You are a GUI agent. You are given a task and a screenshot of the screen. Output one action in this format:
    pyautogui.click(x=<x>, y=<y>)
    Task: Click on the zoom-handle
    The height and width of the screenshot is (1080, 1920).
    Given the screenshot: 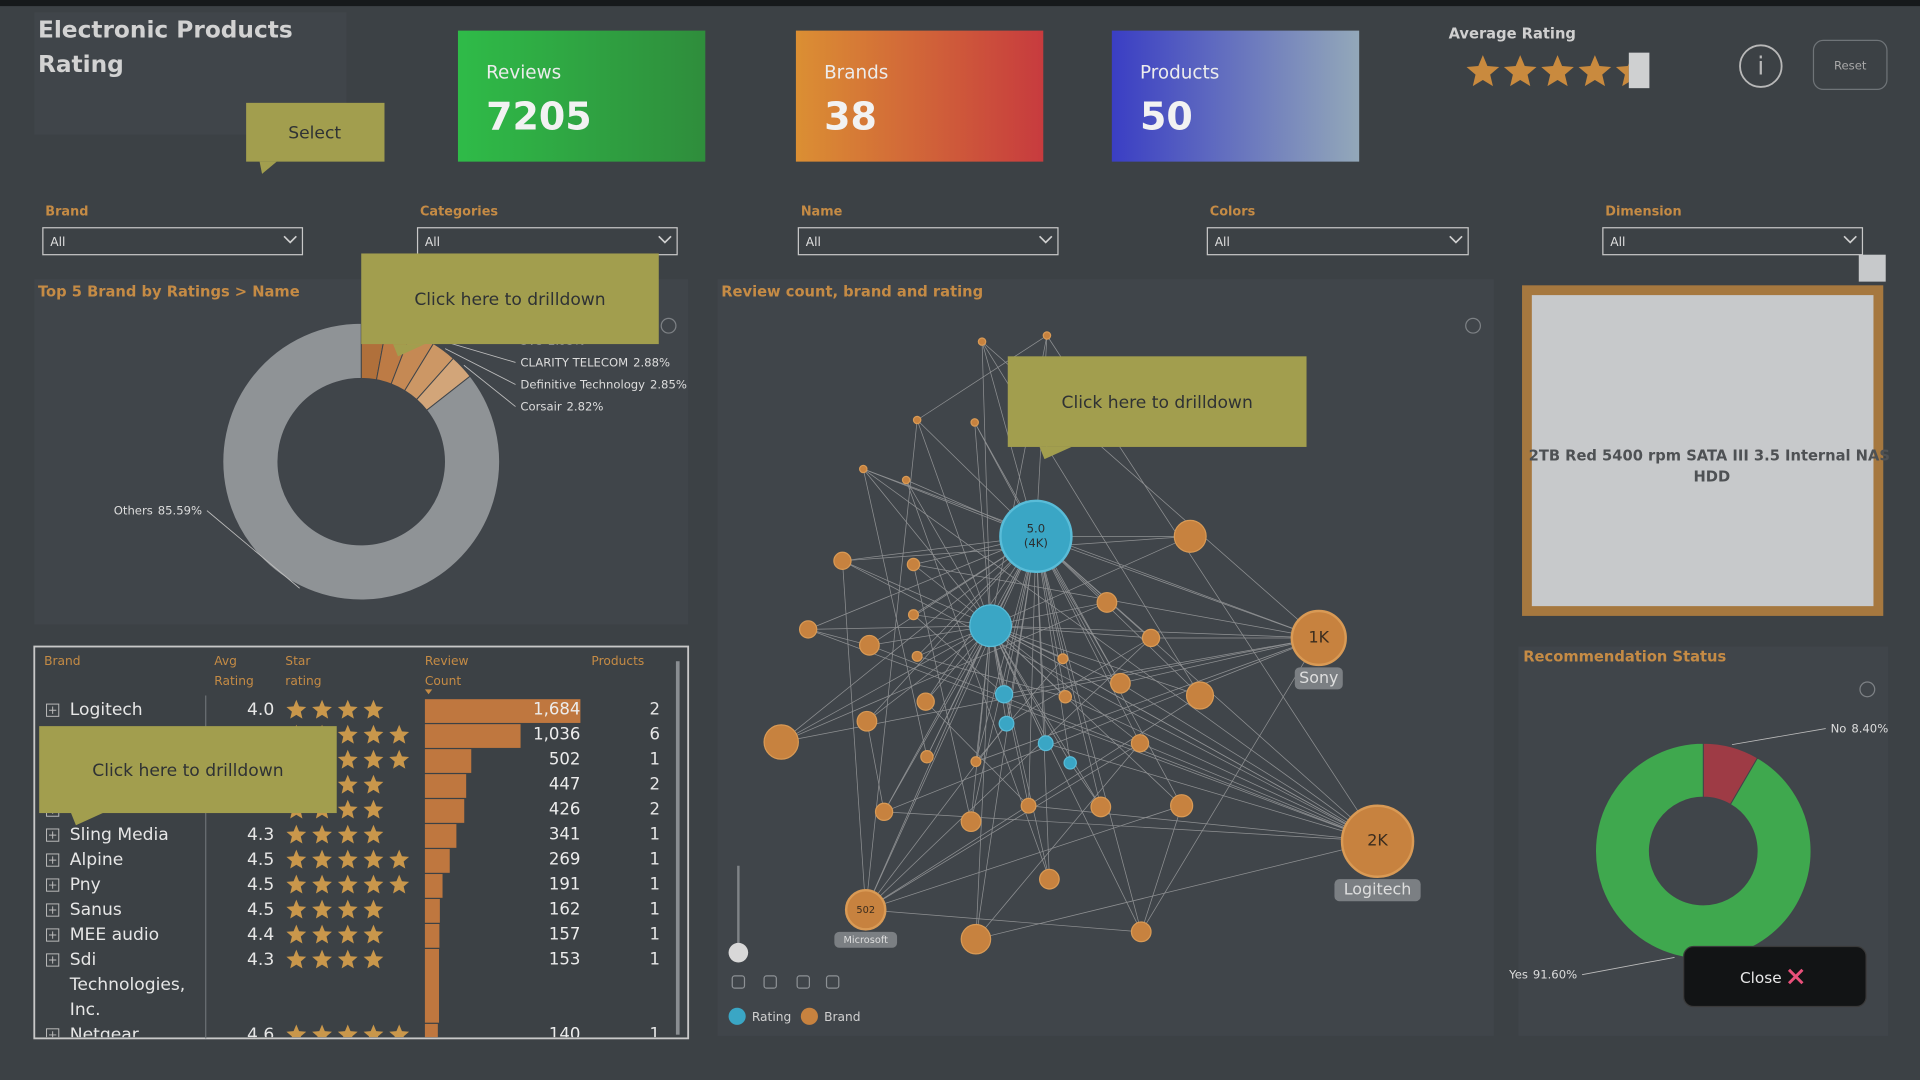 What is the action you would take?
    pyautogui.click(x=738, y=952)
    